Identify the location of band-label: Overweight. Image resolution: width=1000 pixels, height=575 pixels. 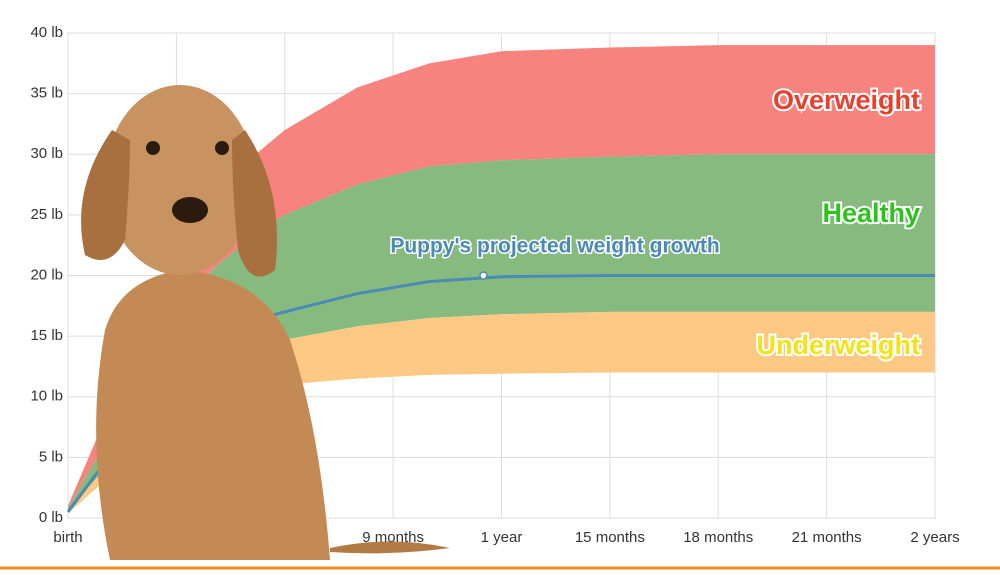
(846, 100).